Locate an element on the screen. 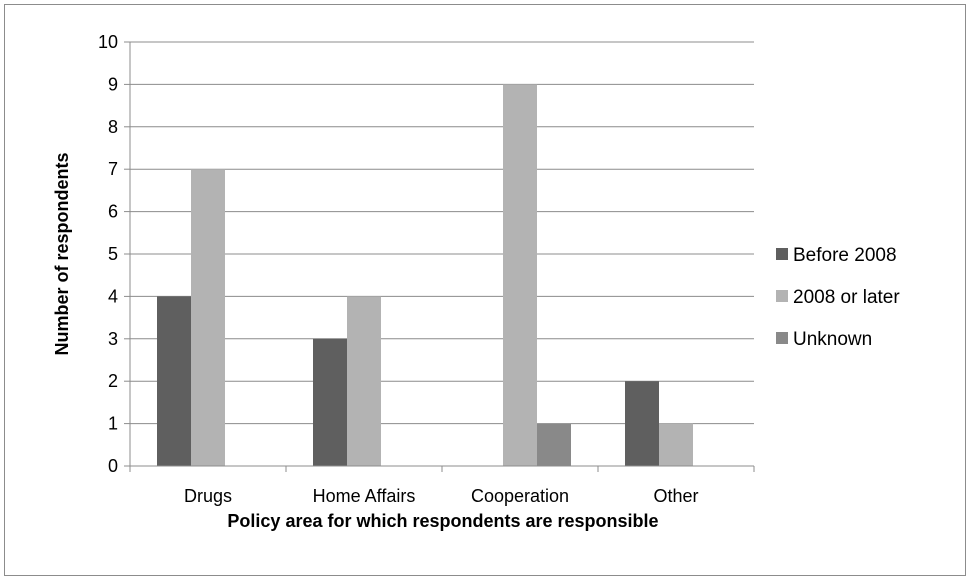 This screenshot has height=581, width=972. legend-label-2008-or-later: 2008 or later is located at coordinates (846, 297).